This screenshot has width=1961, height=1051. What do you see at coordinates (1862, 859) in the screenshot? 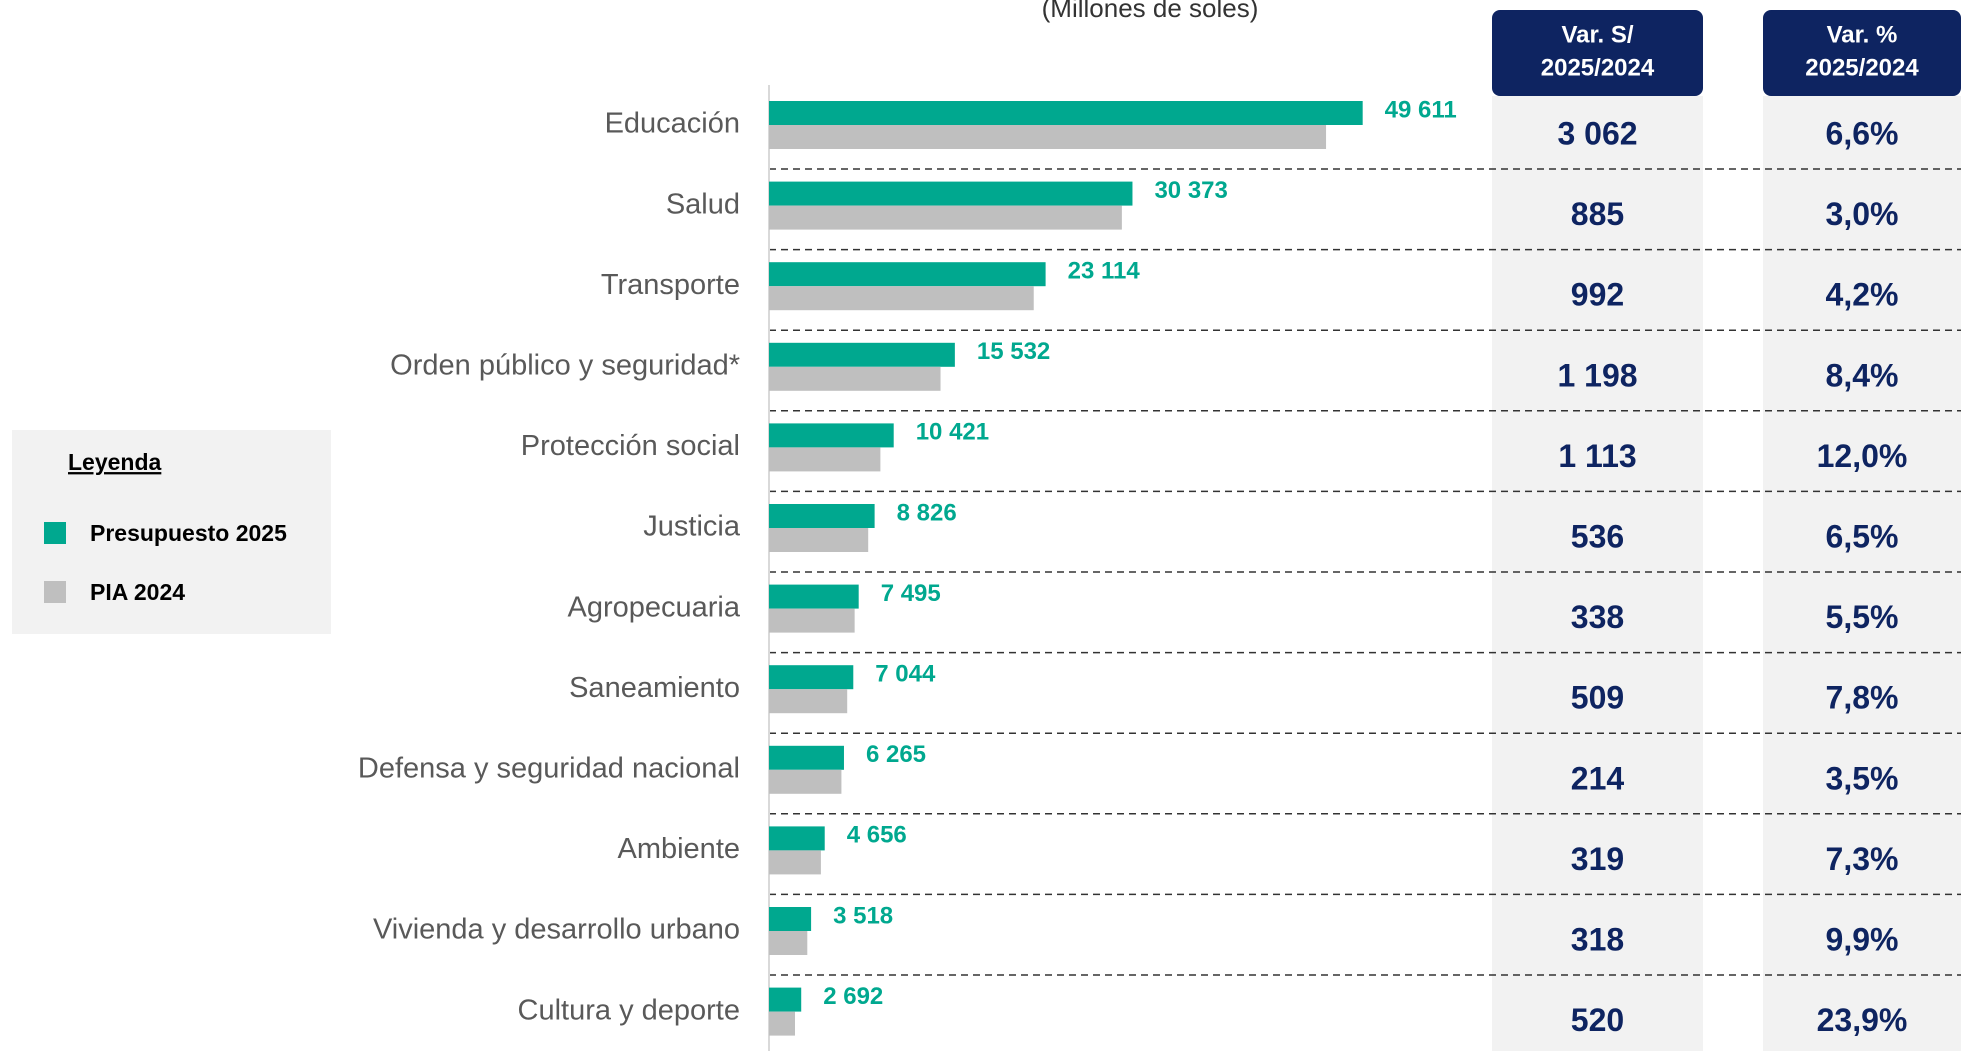
I see `column-value: 7,3%` at bounding box center [1862, 859].